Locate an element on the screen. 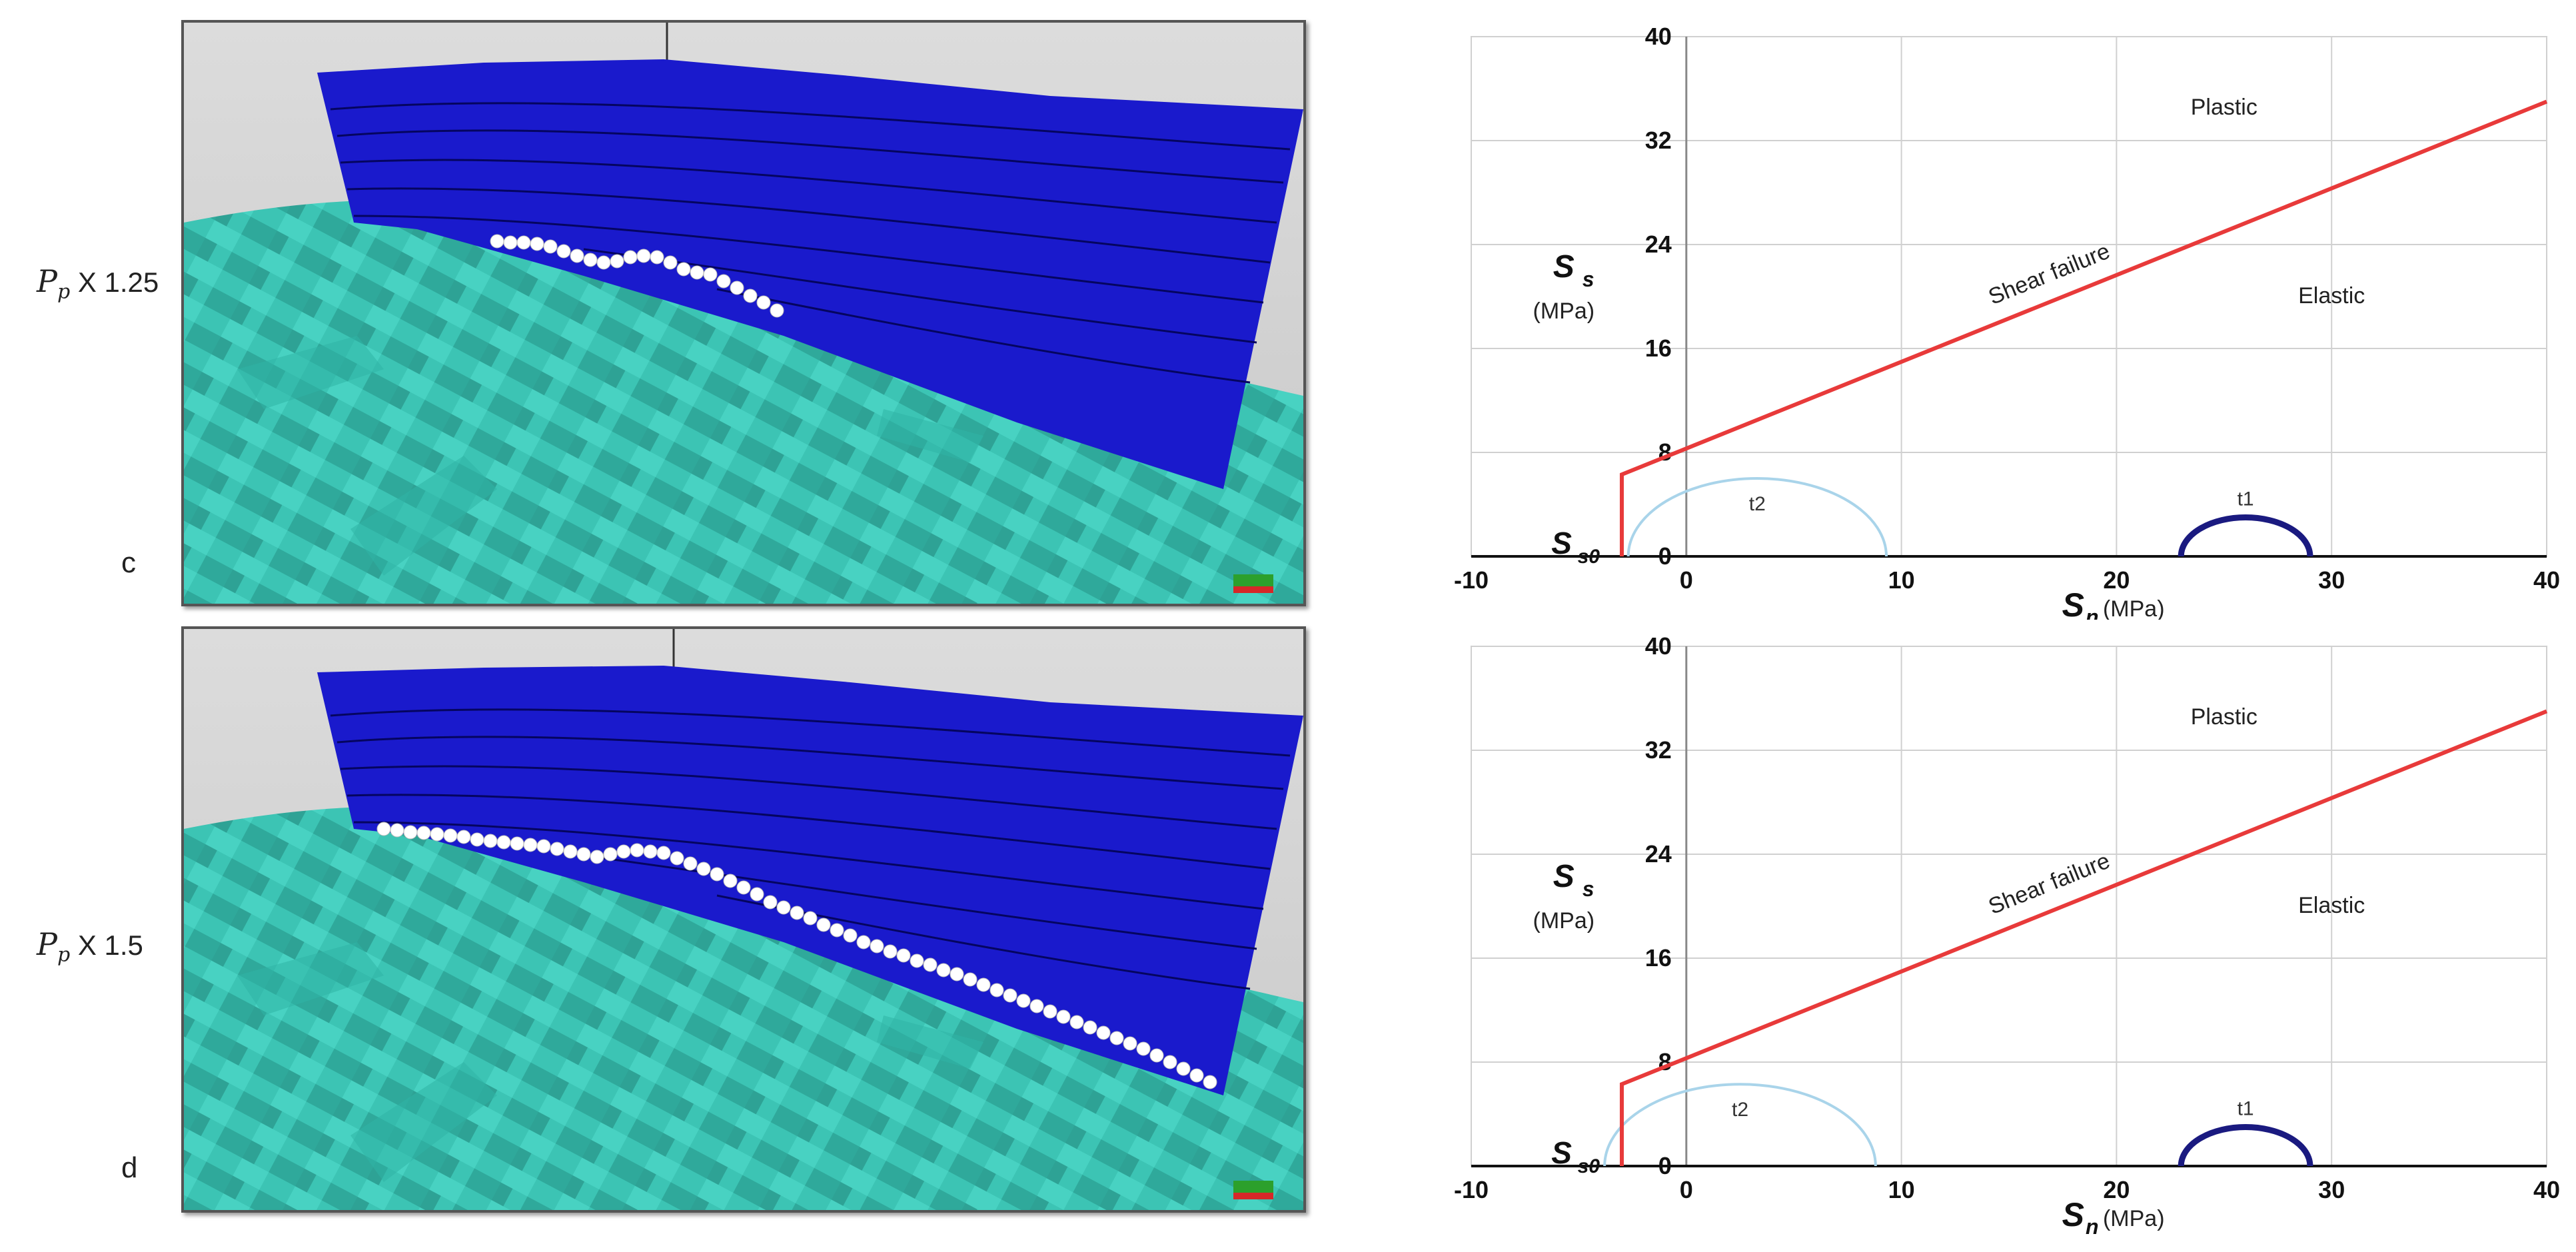  chart2-y-tick-label-4: 32 is located at coordinates (1659, 750).